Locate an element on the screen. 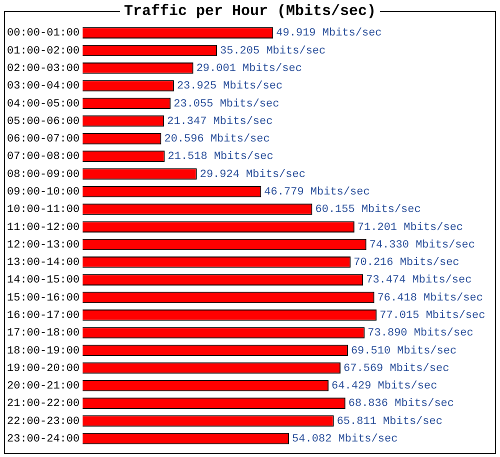 This screenshot has width=500, height=457. y-tick-label: 14:00-15:00 is located at coordinates (43, 280).